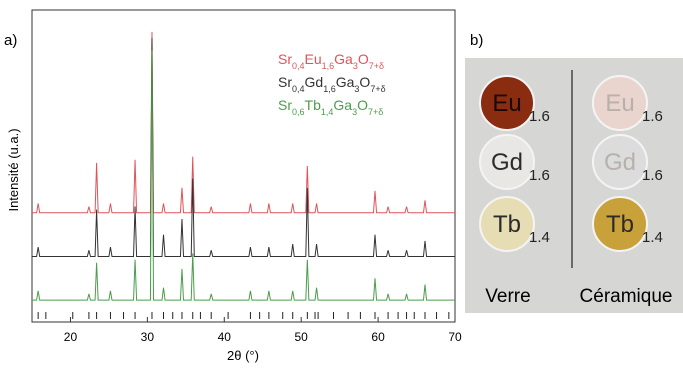 The image size is (683, 371). What do you see at coordinates (626, 296) in the screenshot?
I see `column-label: Céramique` at bounding box center [626, 296].